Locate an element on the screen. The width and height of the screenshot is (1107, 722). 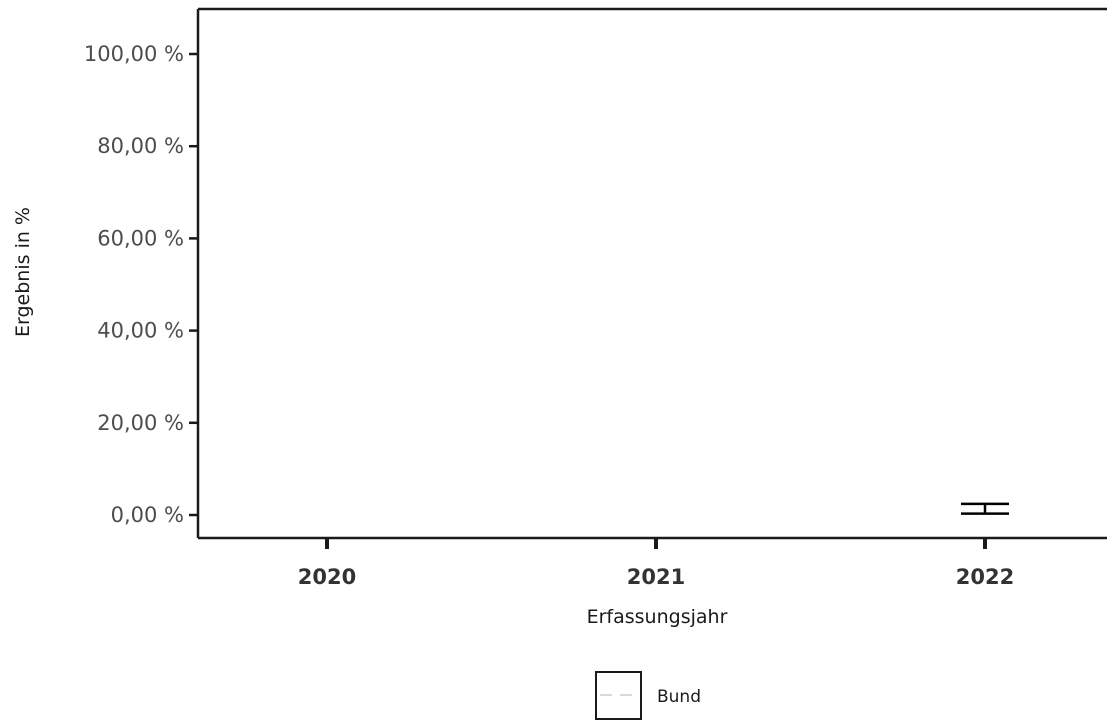
y-tick-label: 60,00 % is located at coordinates (140, 238).